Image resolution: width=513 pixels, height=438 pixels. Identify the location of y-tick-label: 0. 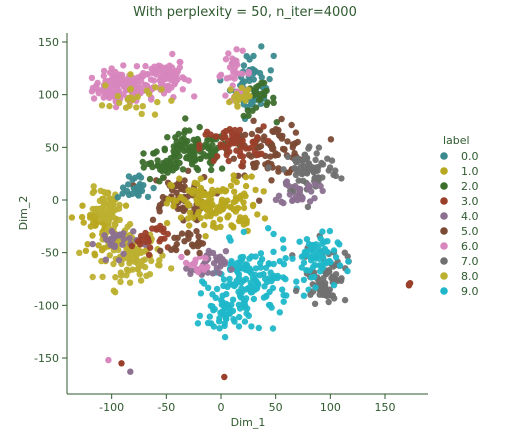
(55, 200).